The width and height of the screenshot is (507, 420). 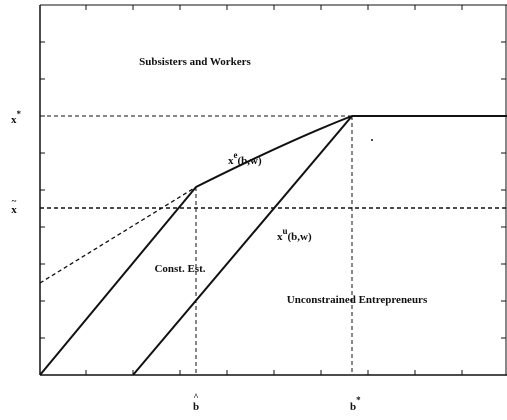 What do you see at coordinates (294, 234) in the screenshot?
I see `curve-label: xu(b,w)` at bounding box center [294, 234].